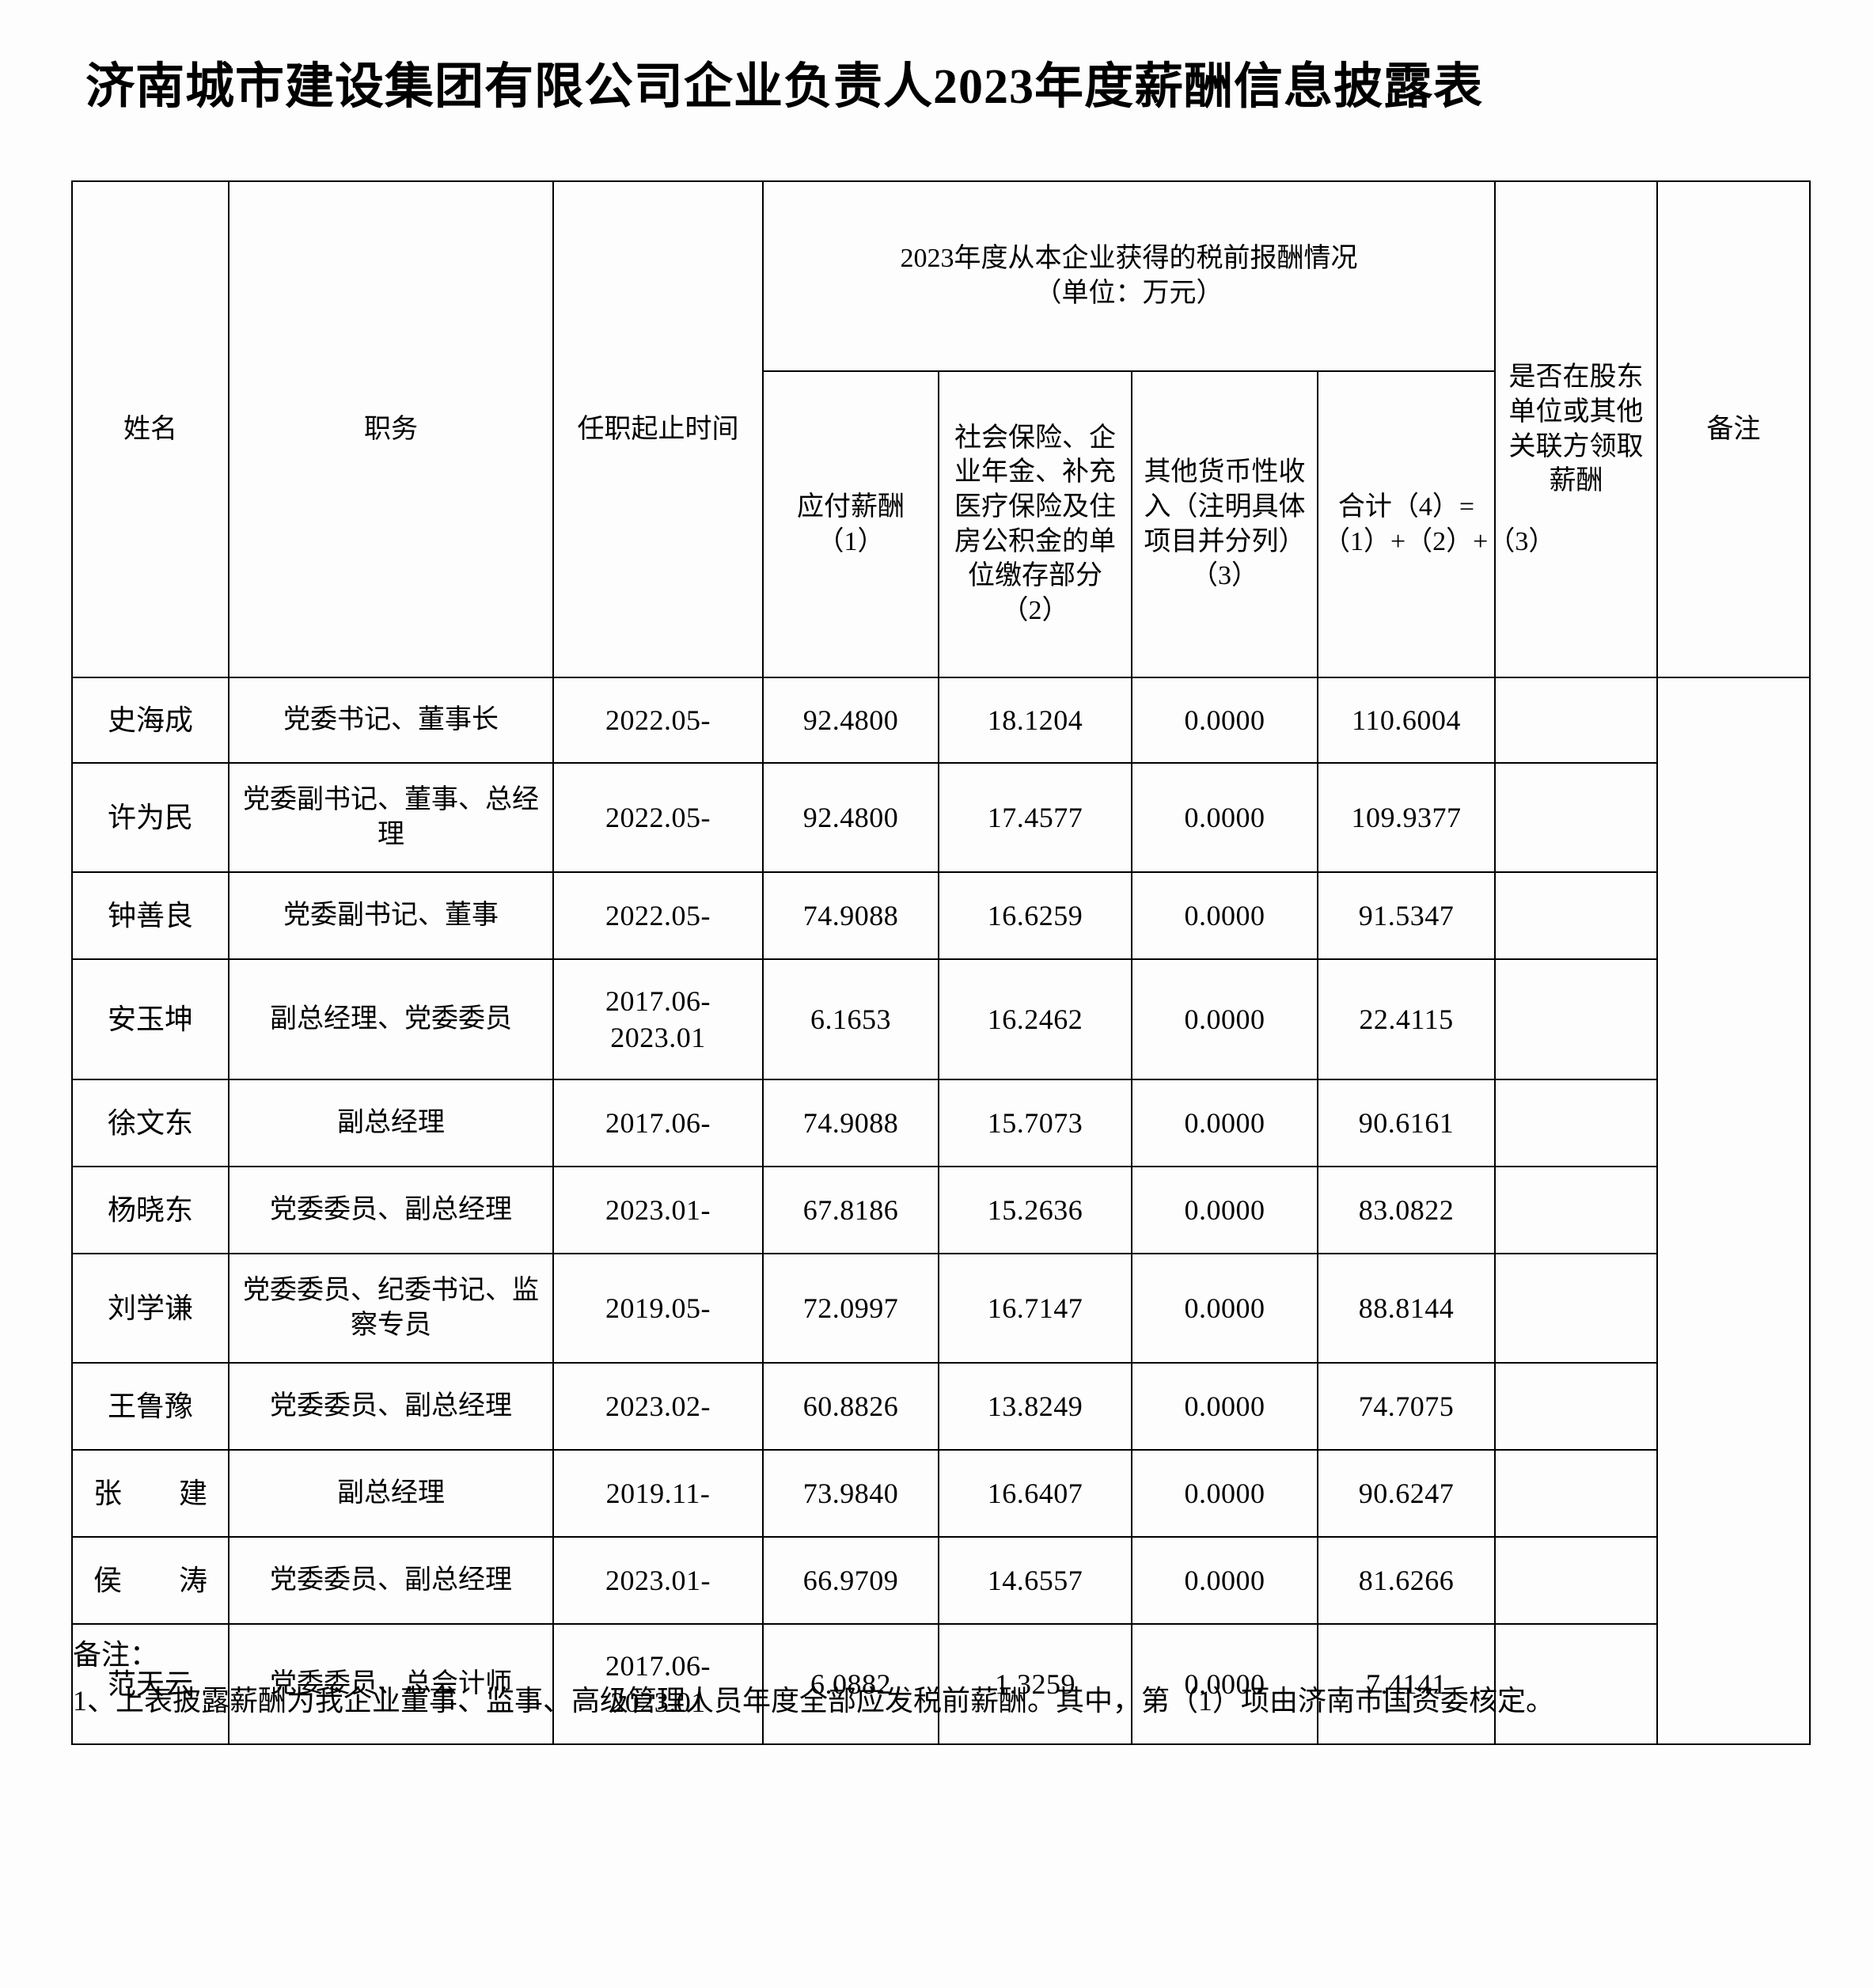 The height and width of the screenshot is (1988, 1874). What do you see at coordinates (1035, 1684) in the screenshot?
I see `cell-insurance: 1.3259` at bounding box center [1035, 1684].